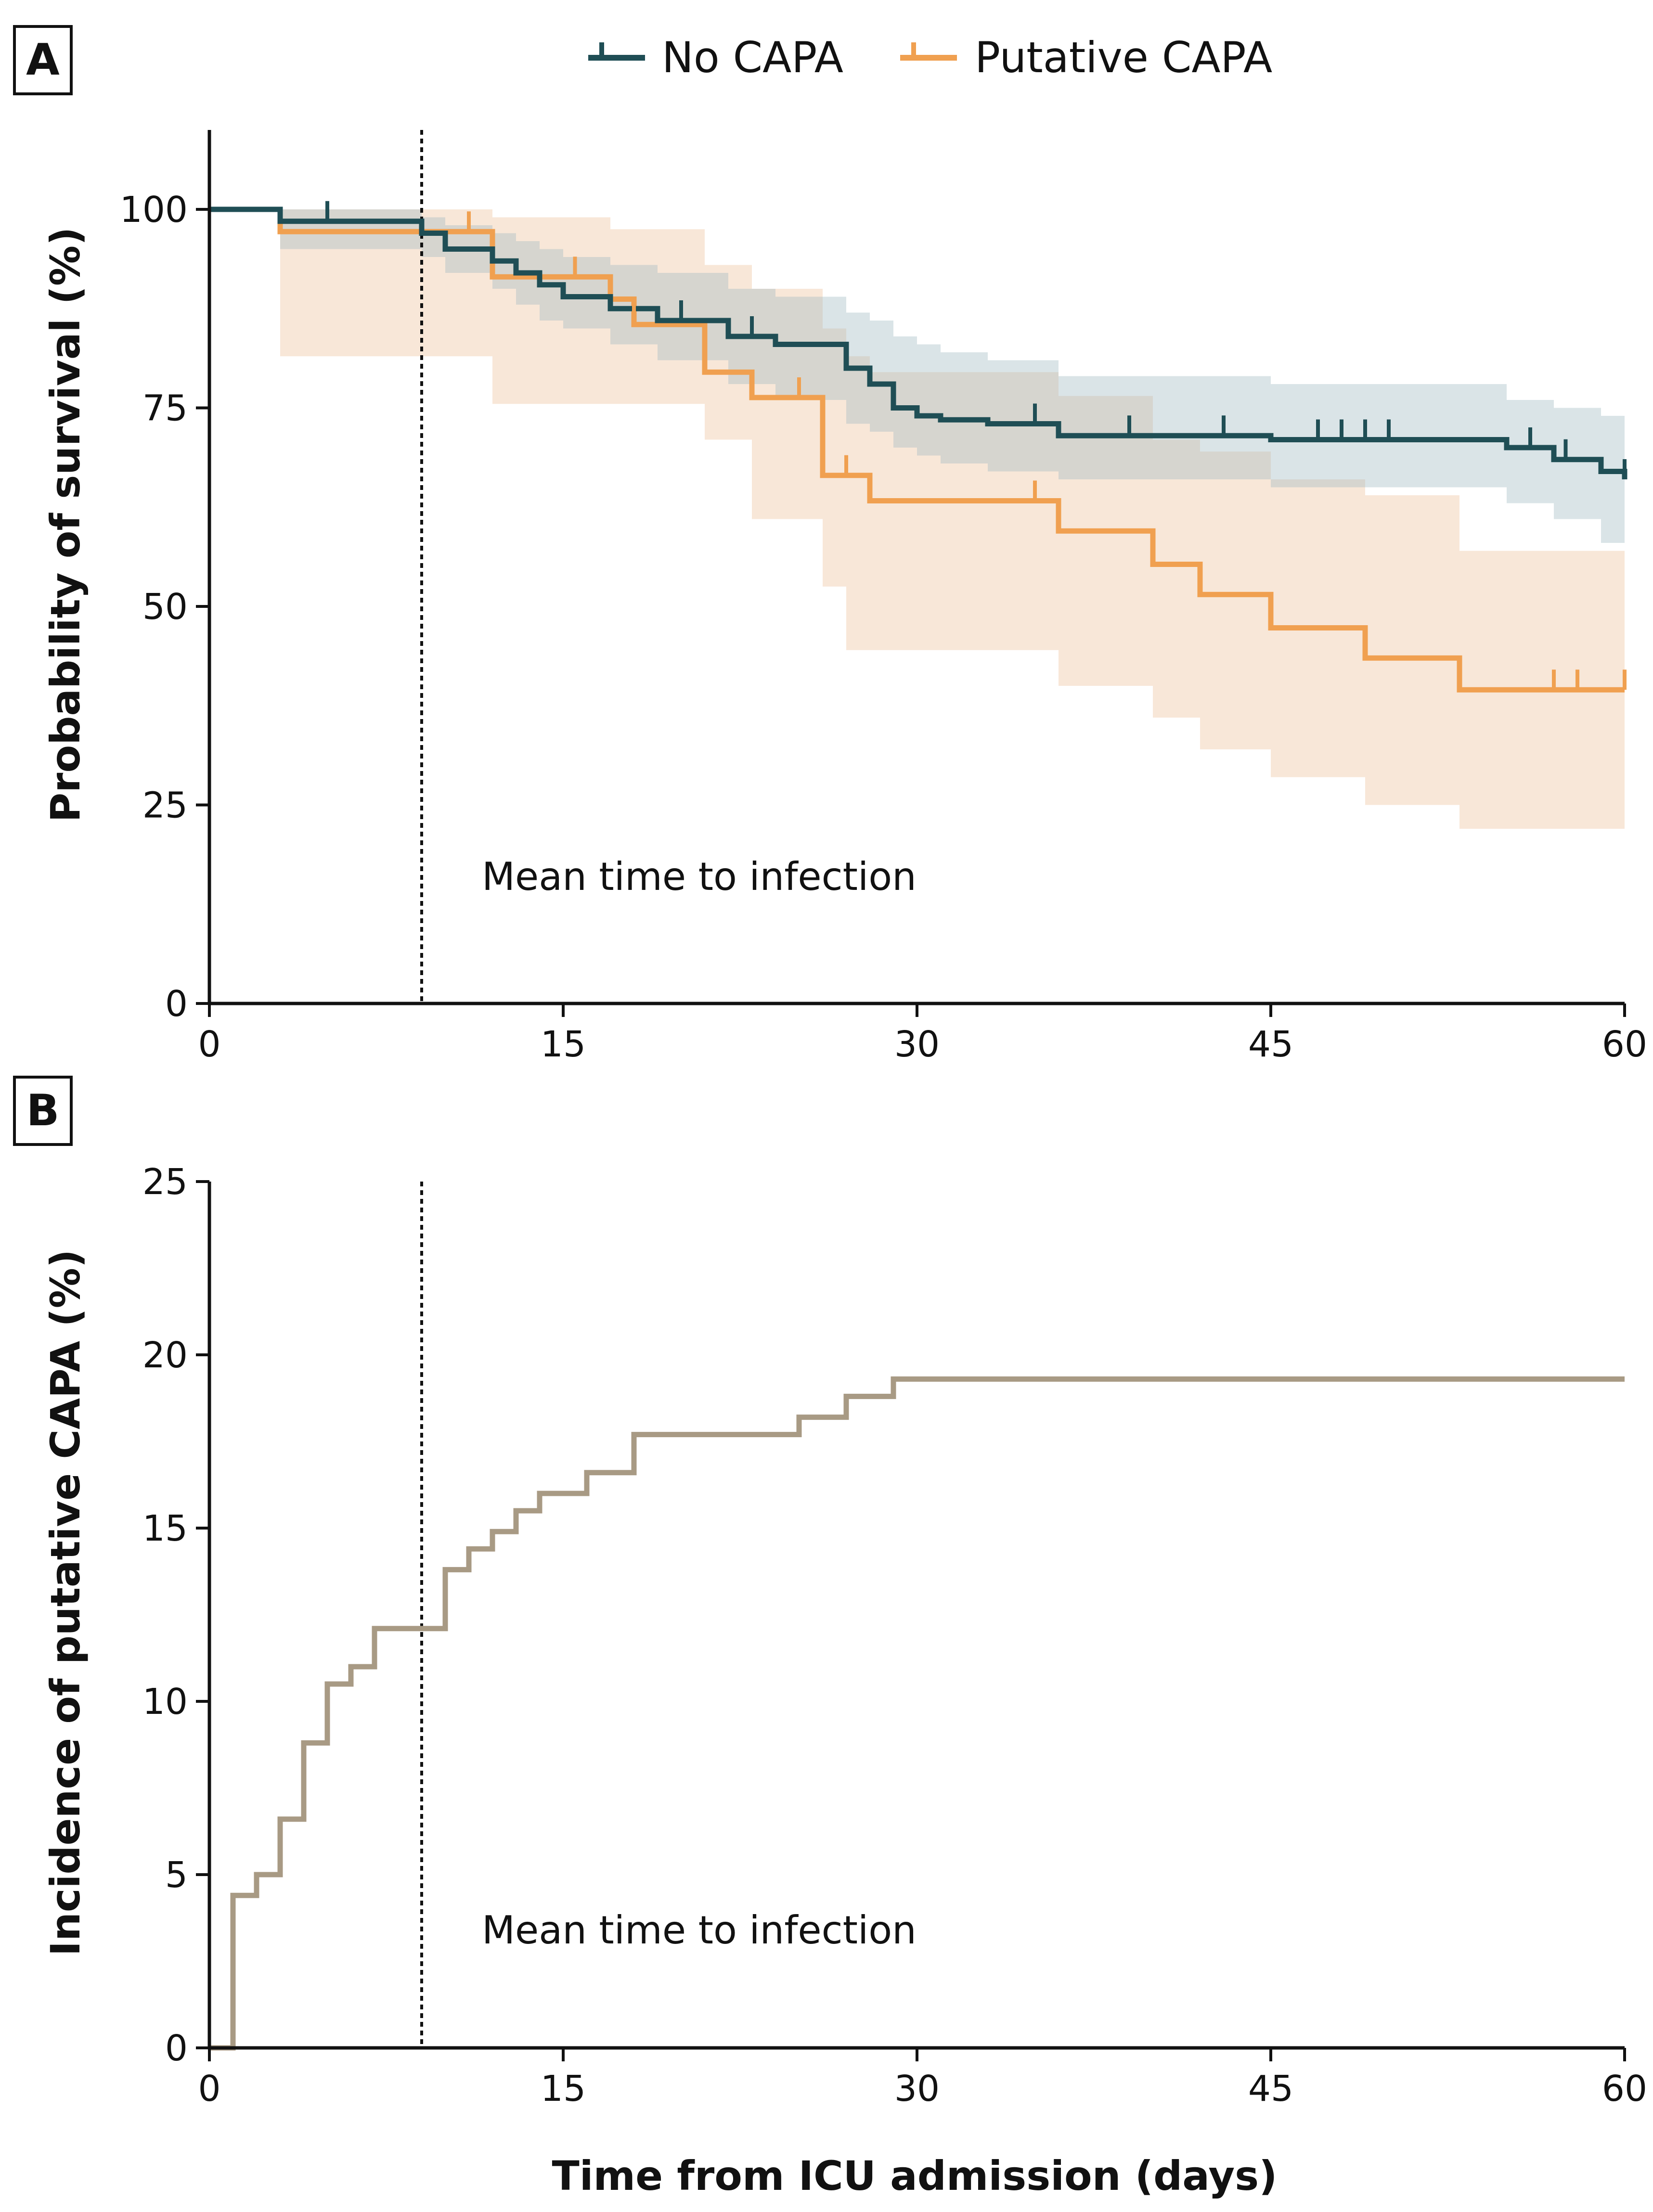 This screenshot has width=1653, height=2212. Describe the element at coordinates (1624, 1044) in the screenshot. I see `panel-a-x-tick-label: 60` at that location.